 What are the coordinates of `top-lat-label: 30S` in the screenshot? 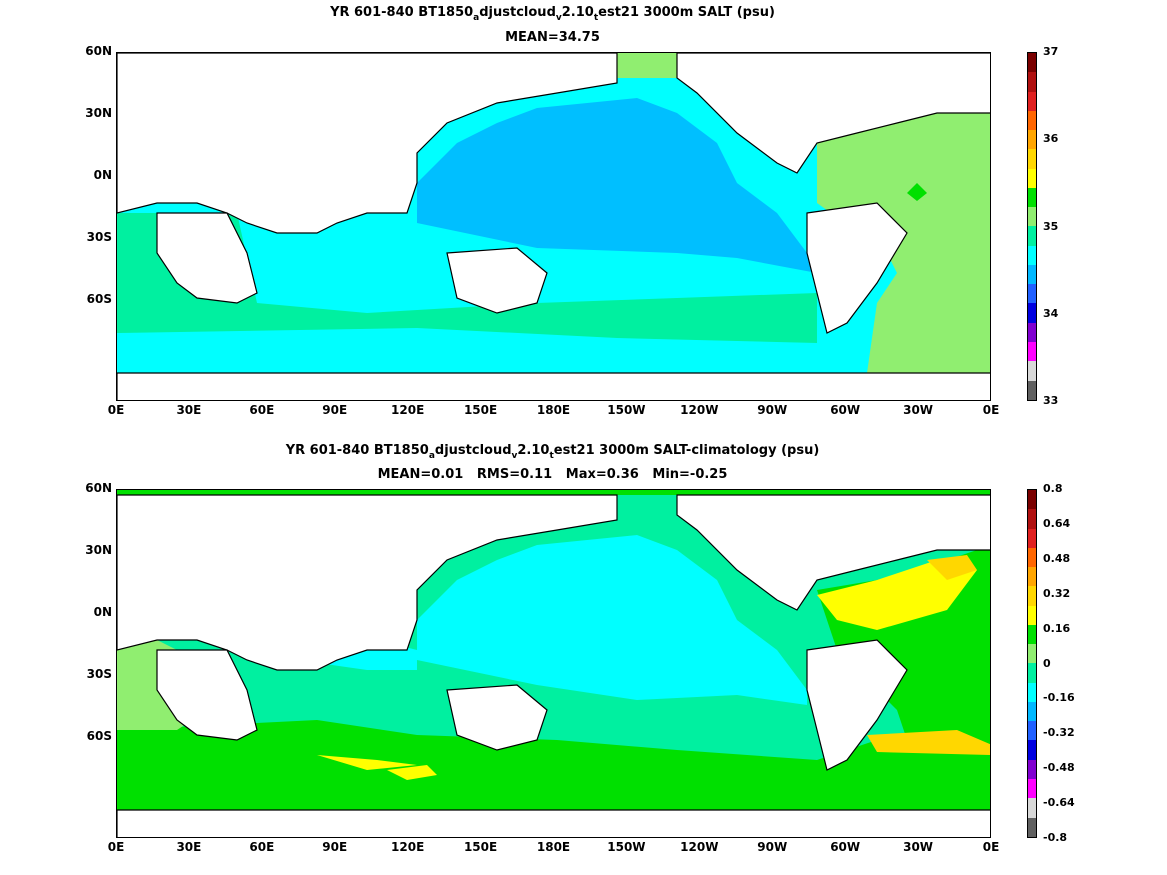 It's located at (99, 237).